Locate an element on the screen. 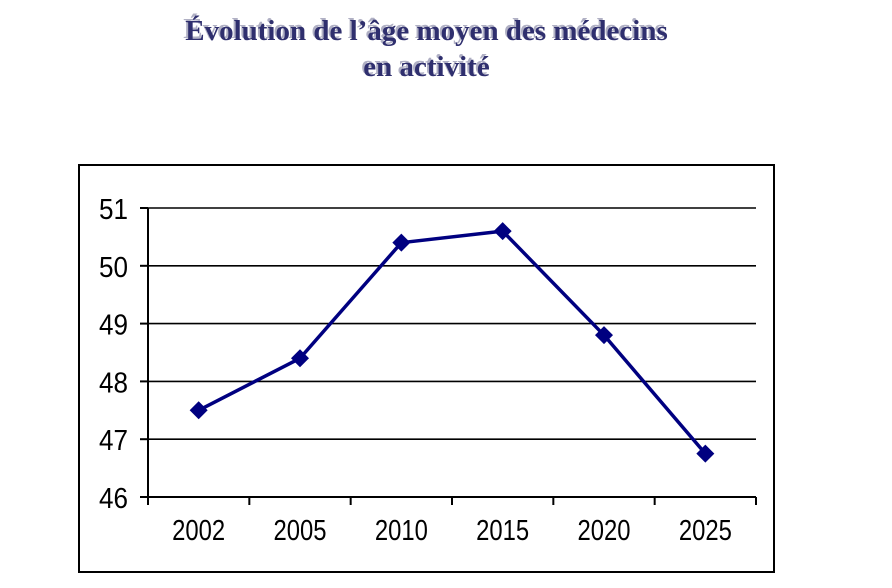 The image size is (892, 588). y-tick-label: 46 is located at coordinates (113, 499).